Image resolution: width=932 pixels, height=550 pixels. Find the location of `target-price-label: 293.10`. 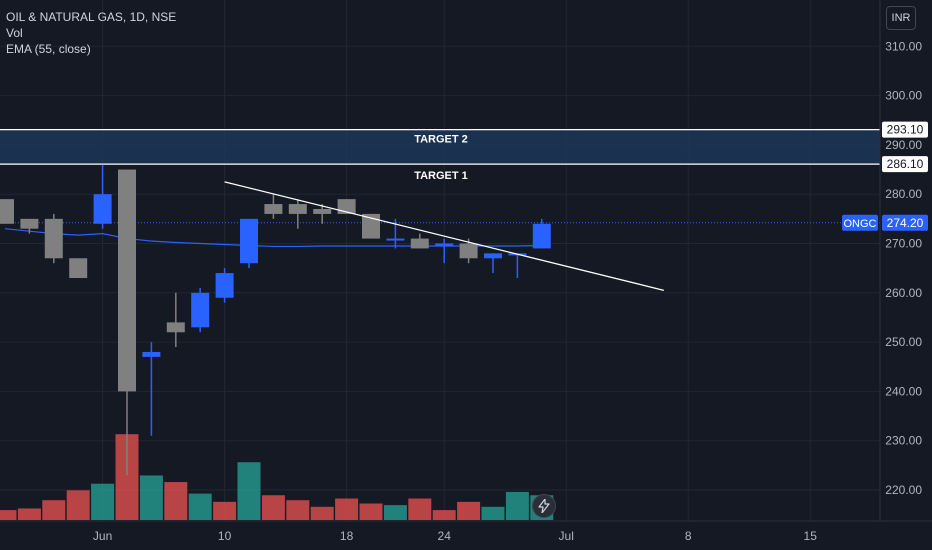

target-price-label: 293.10 is located at coordinates (905, 130).